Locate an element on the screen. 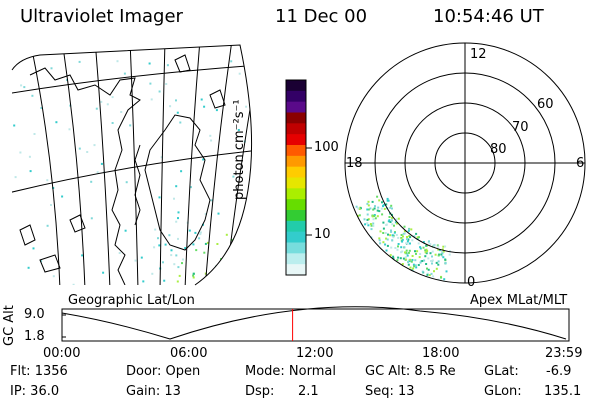 This screenshot has height=400, width=600. dsp-value: 2.1 is located at coordinates (308, 391).